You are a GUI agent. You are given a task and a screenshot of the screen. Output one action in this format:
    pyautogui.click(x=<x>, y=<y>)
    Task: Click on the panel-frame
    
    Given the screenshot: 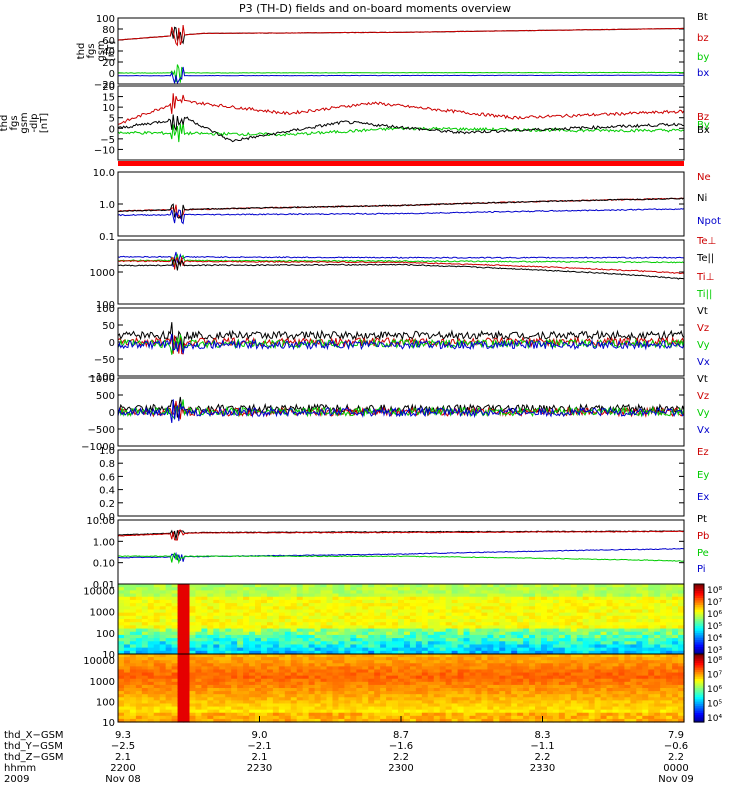 What is the action you would take?
    pyautogui.click(x=401, y=123)
    